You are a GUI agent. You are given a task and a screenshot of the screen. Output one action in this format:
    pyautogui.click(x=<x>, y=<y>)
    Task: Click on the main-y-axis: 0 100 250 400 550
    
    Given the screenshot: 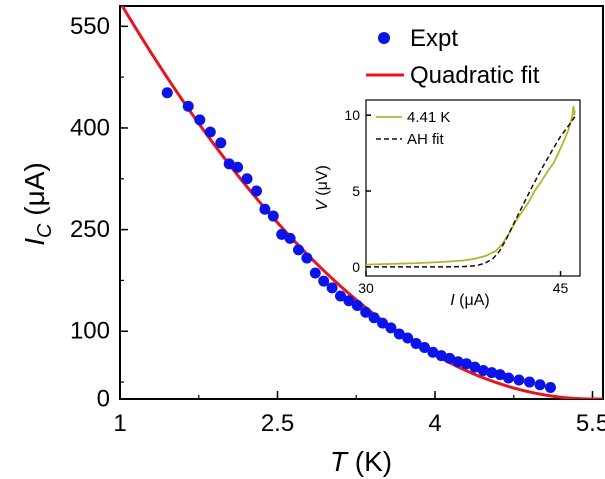 What is the action you would take?
    pyautogui.click(x=99, y=213)
    